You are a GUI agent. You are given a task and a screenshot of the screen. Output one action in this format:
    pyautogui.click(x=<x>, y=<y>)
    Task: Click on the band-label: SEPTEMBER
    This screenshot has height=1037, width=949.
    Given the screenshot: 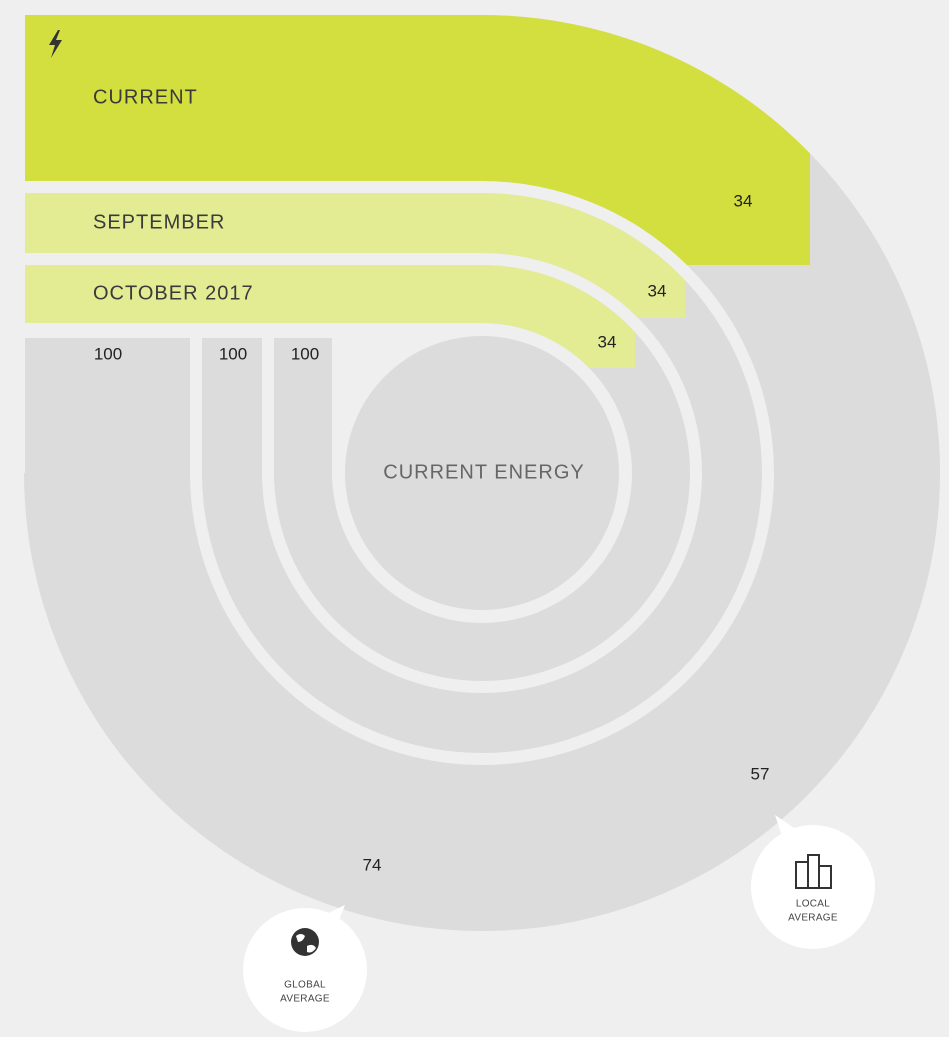 What is the action you would take?
    pyautogui.click(x=159, y=222)
    